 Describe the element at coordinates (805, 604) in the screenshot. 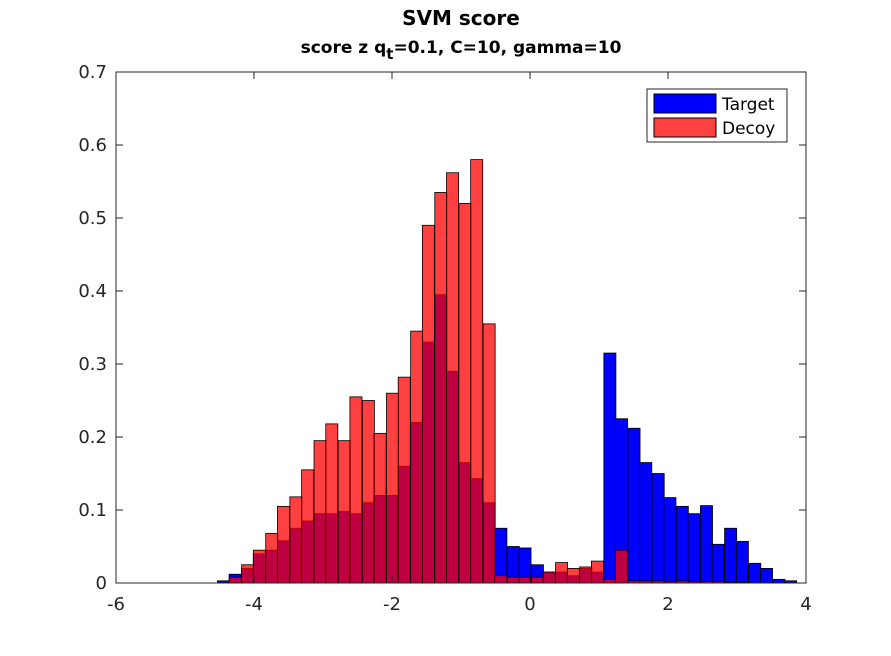

I see `x-tick-label-5: 4` at that location.